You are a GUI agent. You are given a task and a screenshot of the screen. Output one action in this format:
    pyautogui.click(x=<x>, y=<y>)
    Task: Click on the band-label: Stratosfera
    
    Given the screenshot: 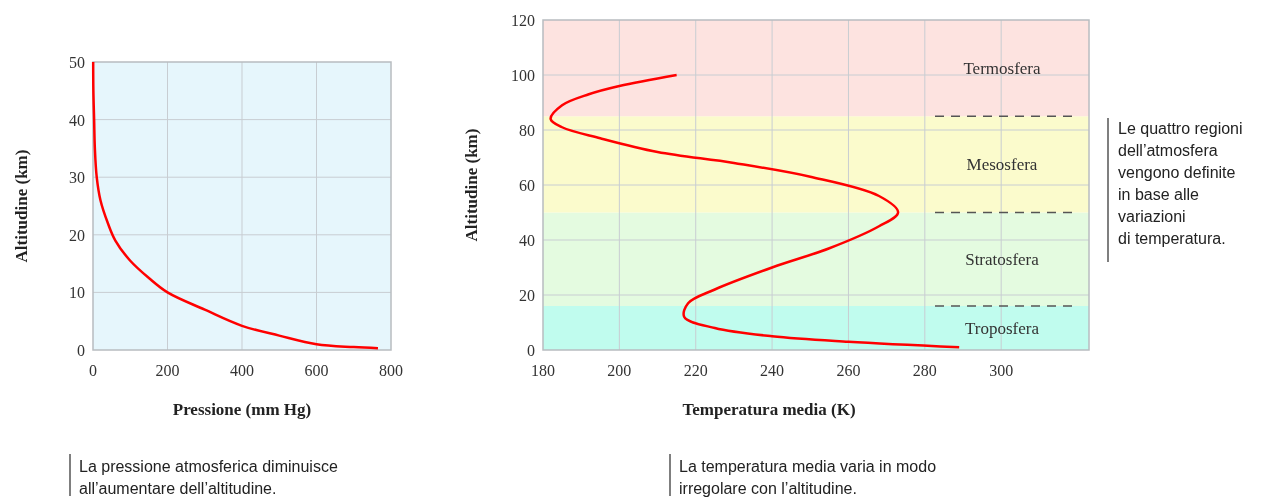 What is the action you would take?
    pyautogui.click(x=1002, y=260)
    